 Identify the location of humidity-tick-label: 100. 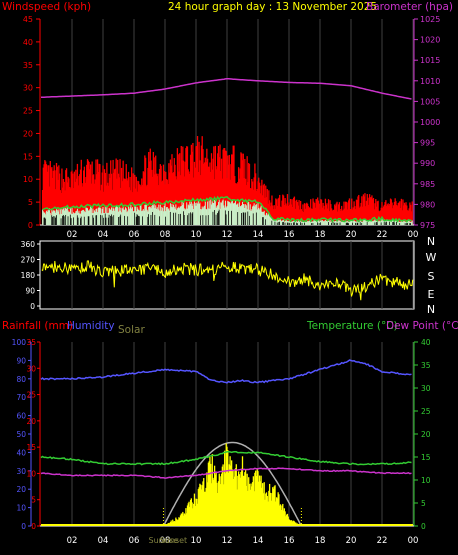
(19, 342).